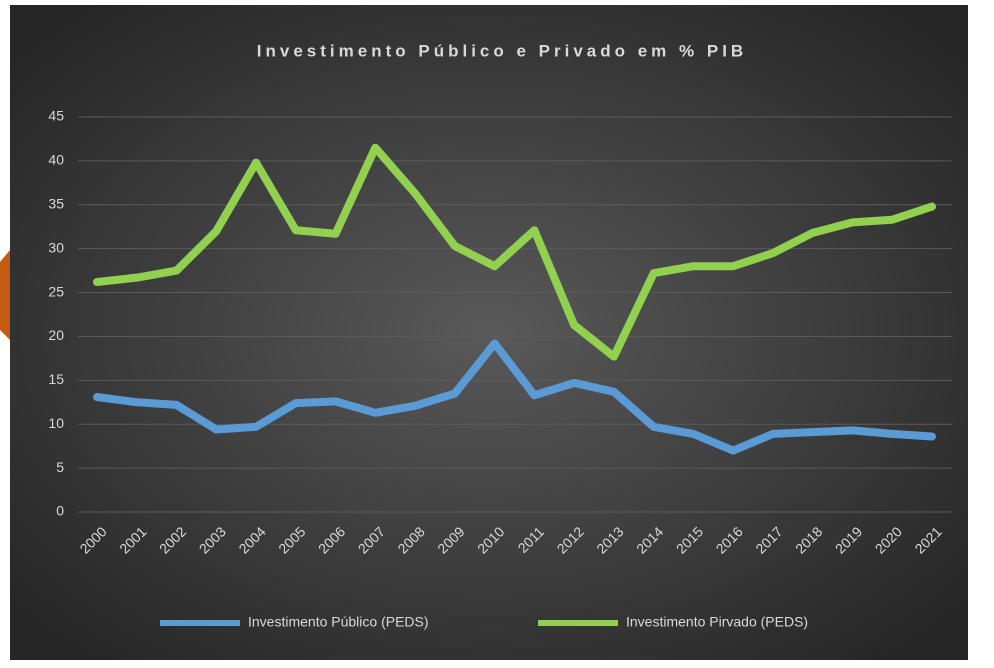 The image size is (994, 668). Describe the element at coordinates (502, 50) in the screenshot. I see `chart-title: Investimento Público e Privado em % PIB` at that location.